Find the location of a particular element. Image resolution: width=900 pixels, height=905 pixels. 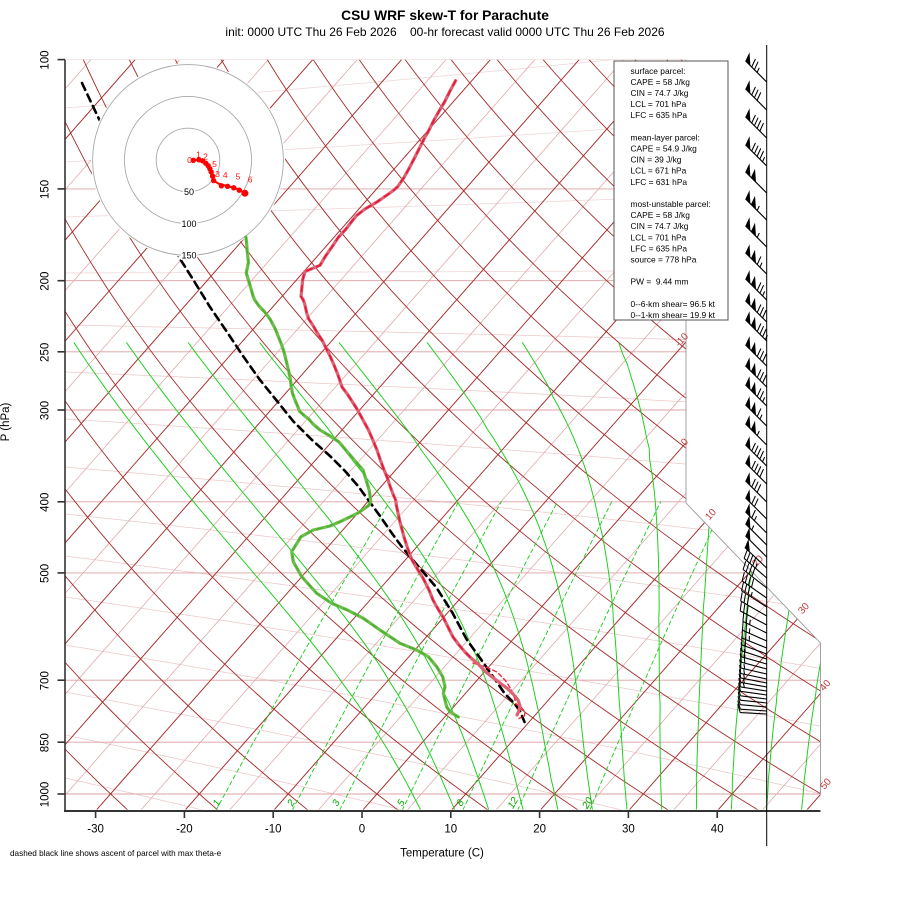

svg-text: 20 is located at coordinates (539, 830).